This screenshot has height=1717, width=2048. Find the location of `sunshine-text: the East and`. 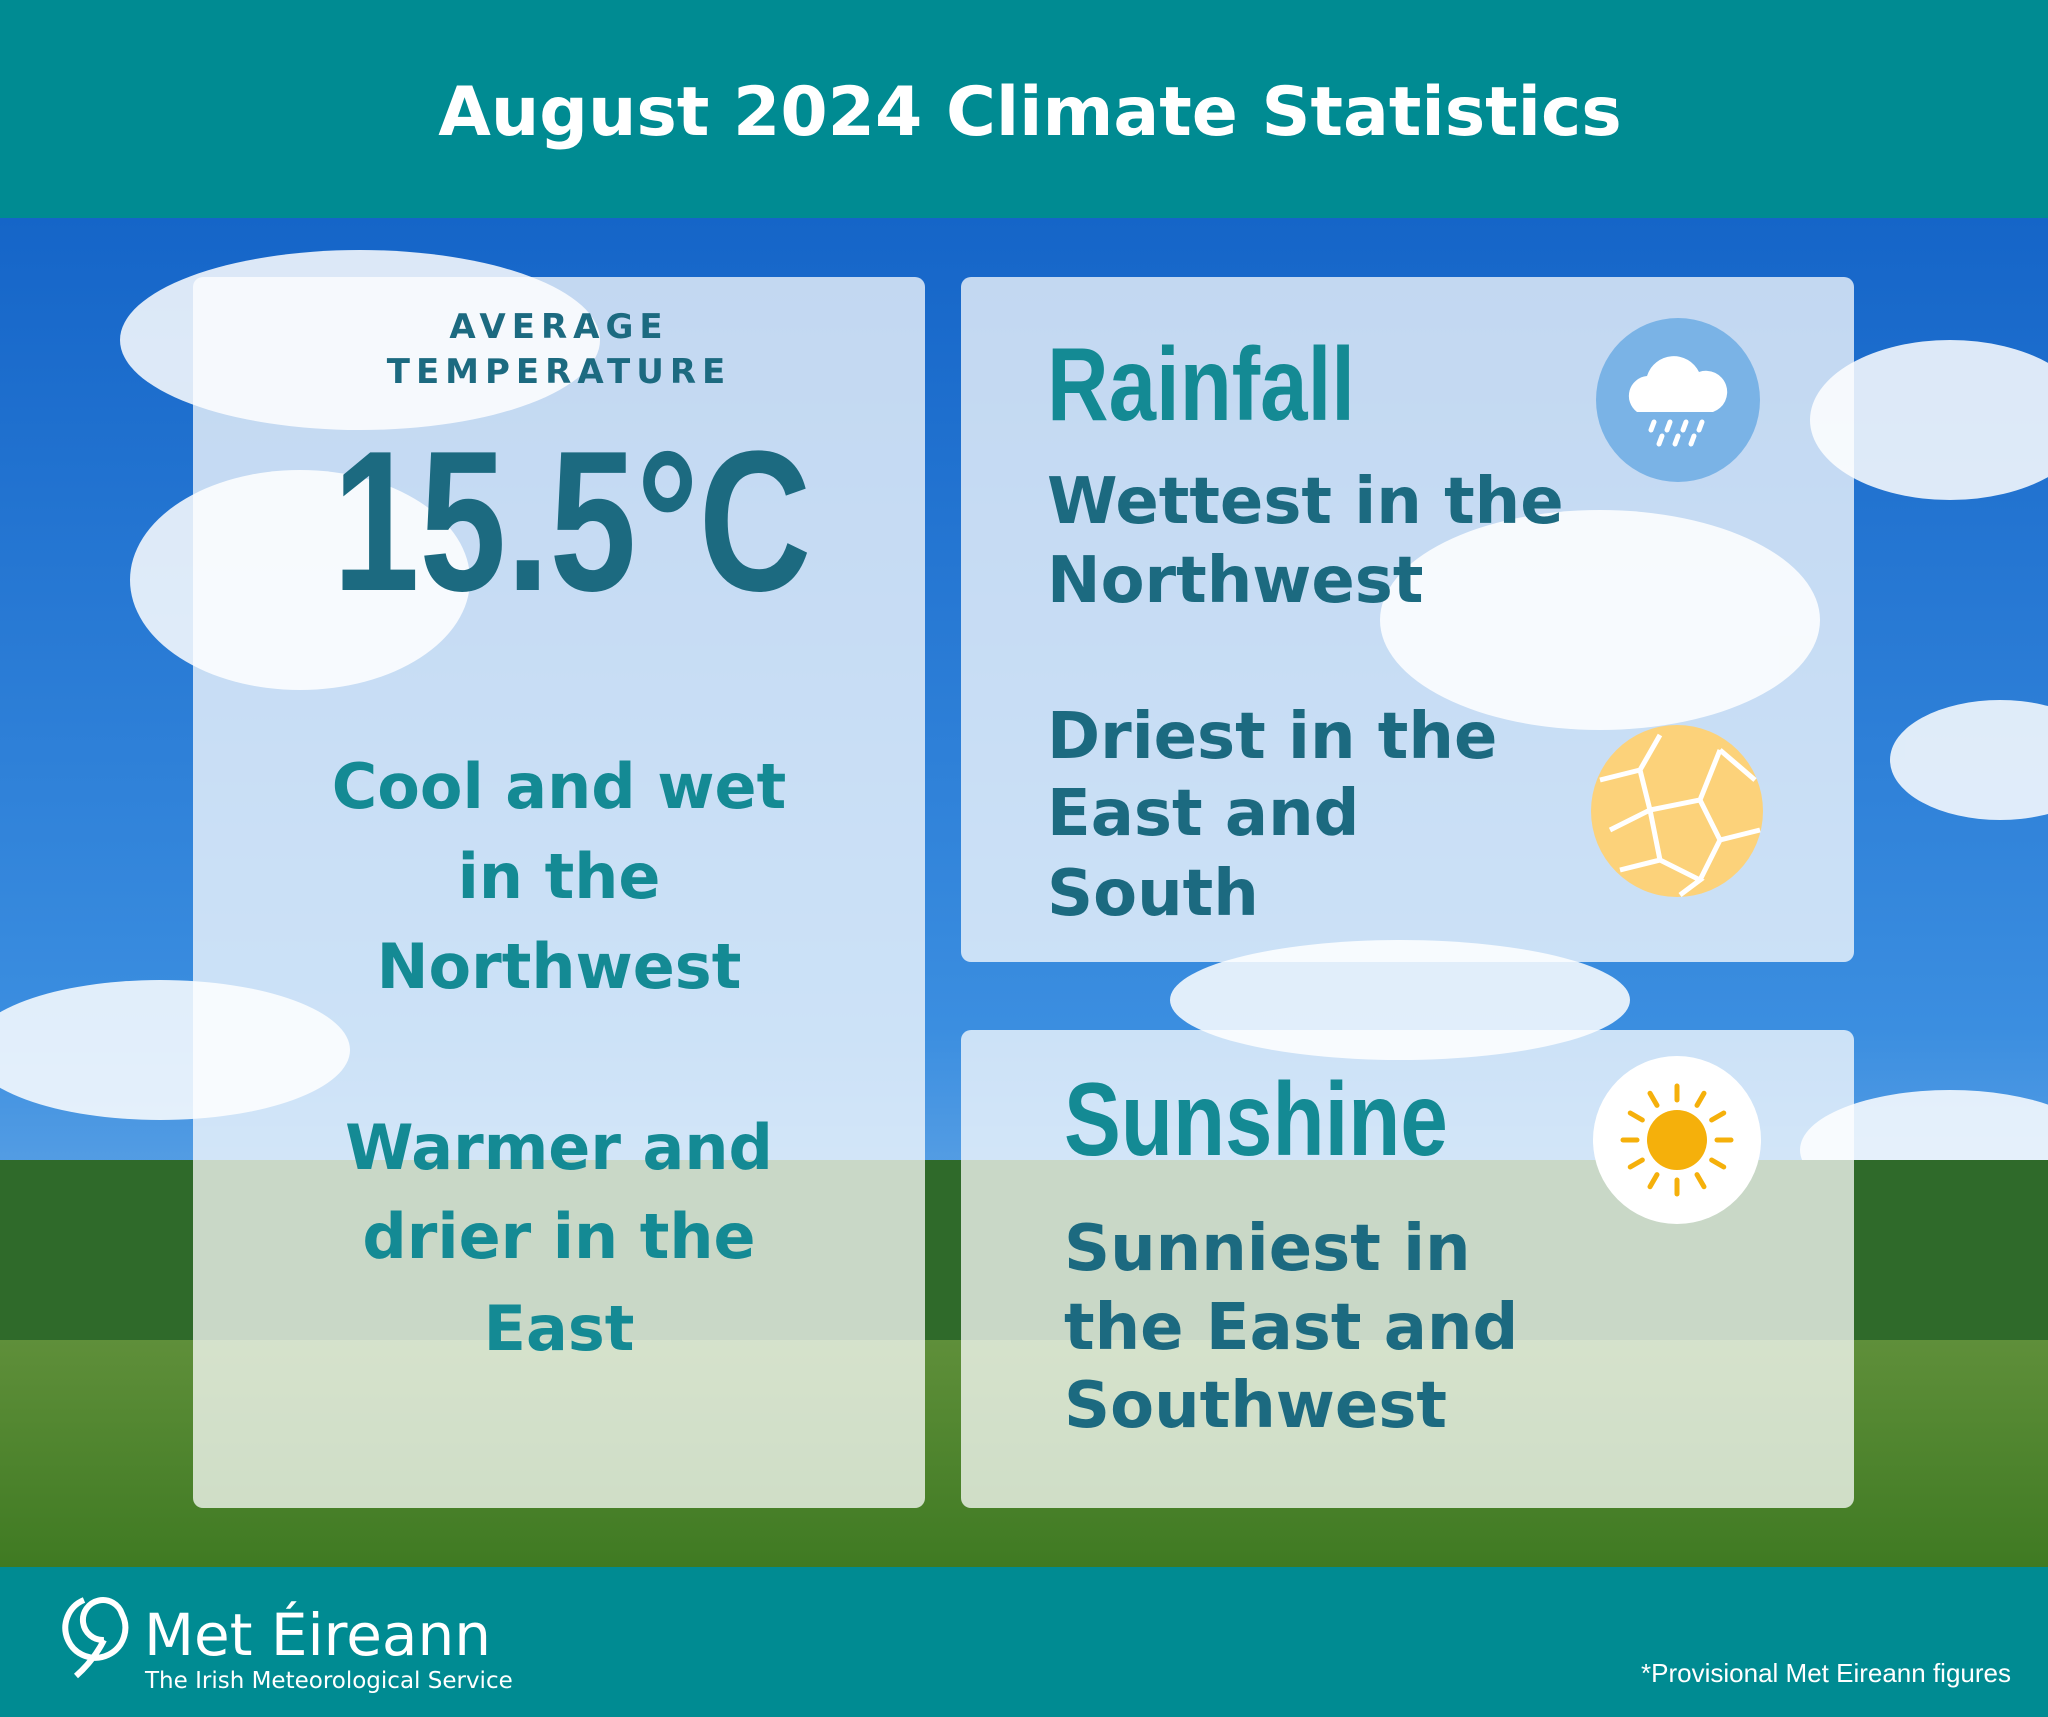

sunshine-text: the East and is located at coordinates (1291, 1328).